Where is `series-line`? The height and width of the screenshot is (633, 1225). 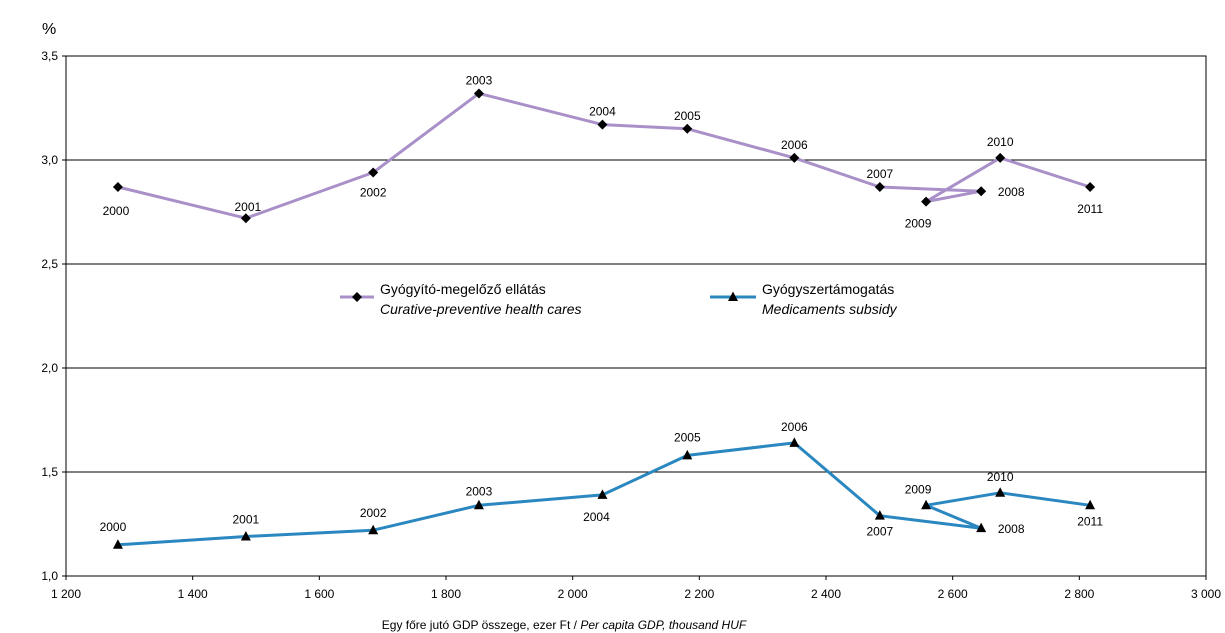
series-line is located at coordinates (604, 494).